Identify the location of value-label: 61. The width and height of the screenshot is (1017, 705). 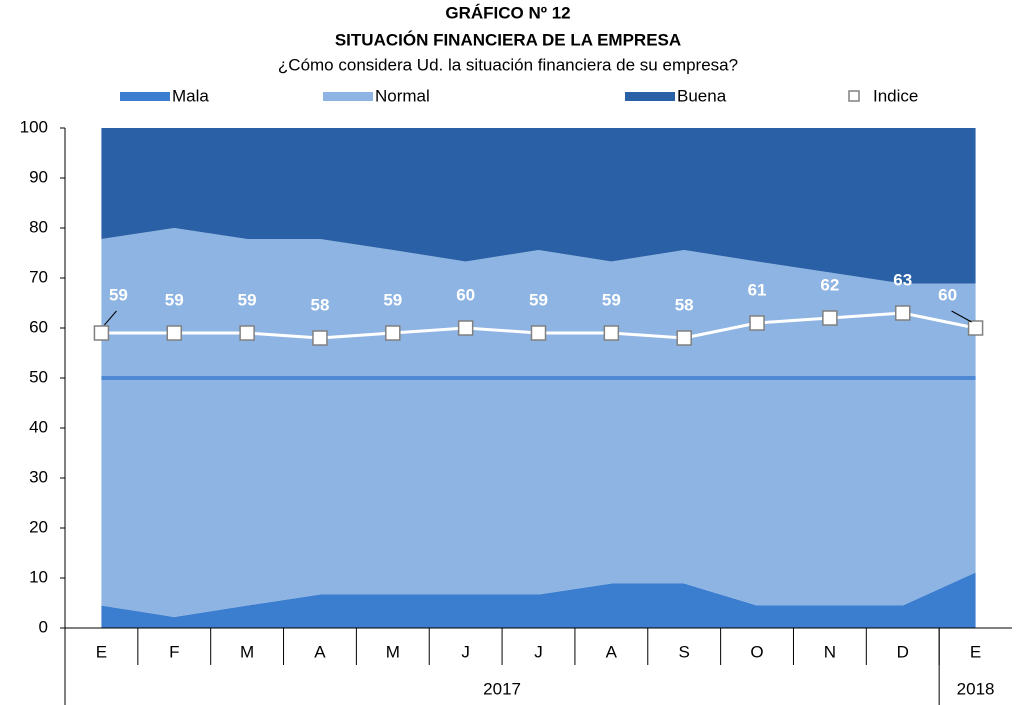
(757, 289).